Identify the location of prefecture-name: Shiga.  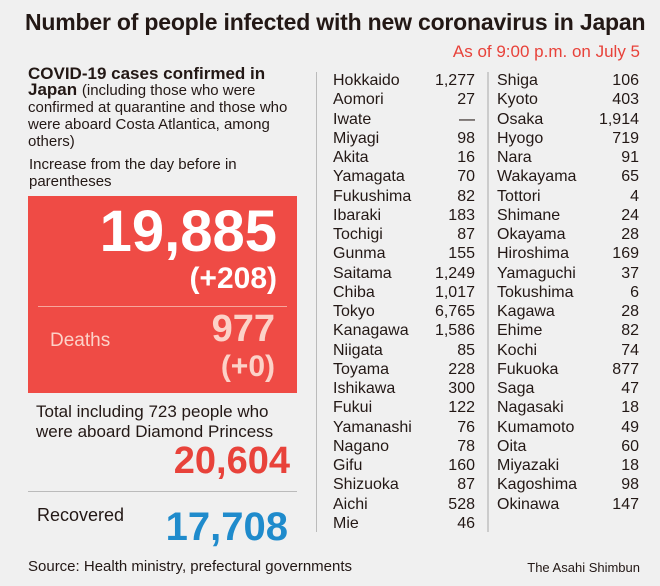
(517, 80).